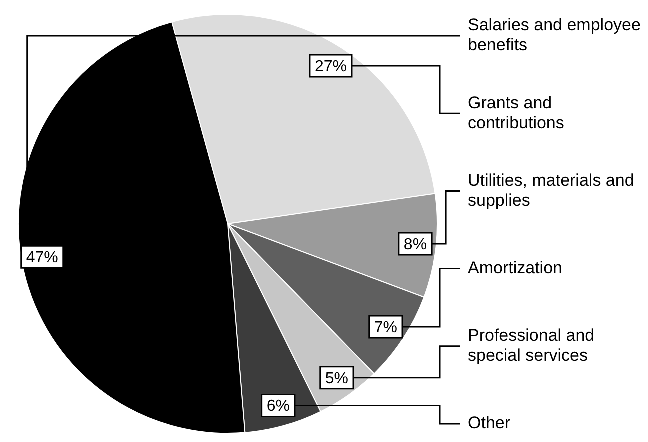 This screenshot has height=442, width=648. What do you see at coordinates (386, 327) in the screenshot?
I see `data-label: 7%` at bounding box center [386, 327].